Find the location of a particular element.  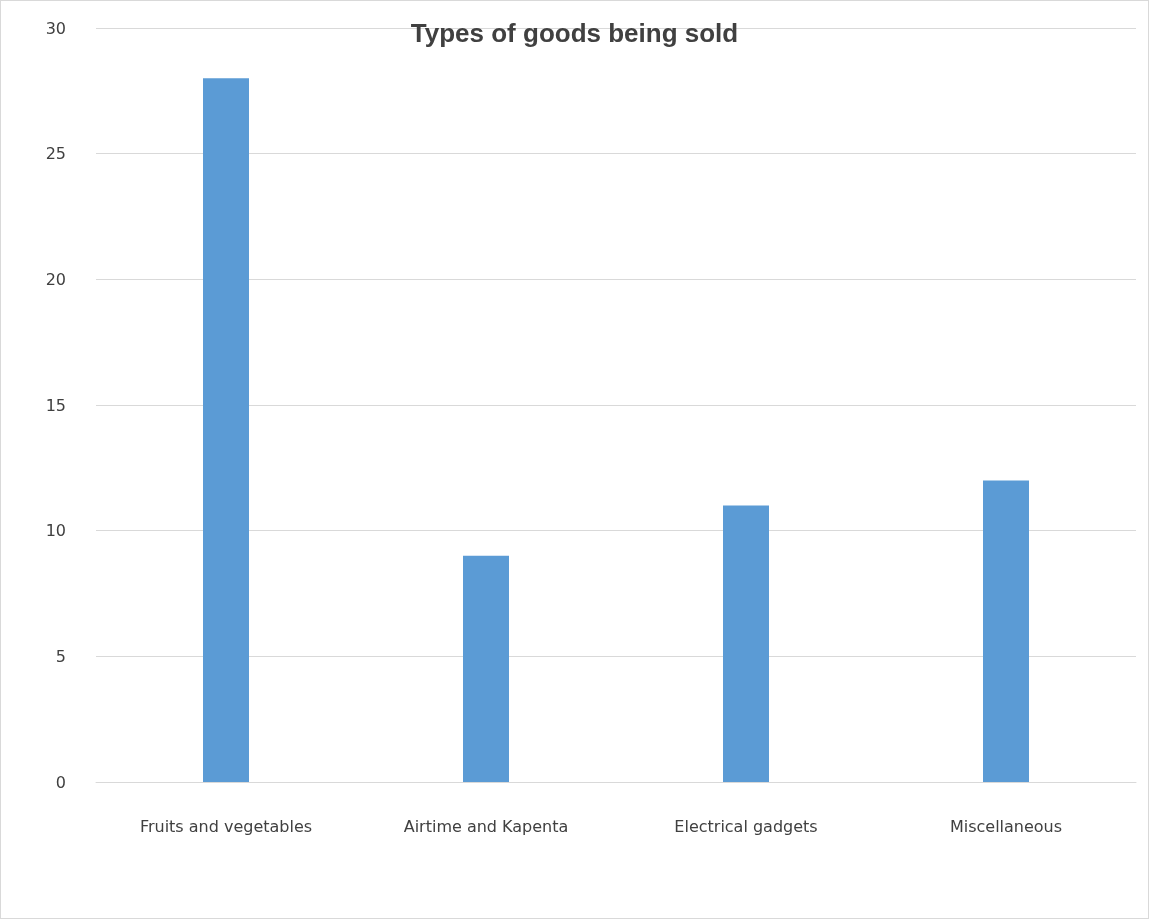

x-tick-label: Miscellaneous is located at coordinates (1006, 826).